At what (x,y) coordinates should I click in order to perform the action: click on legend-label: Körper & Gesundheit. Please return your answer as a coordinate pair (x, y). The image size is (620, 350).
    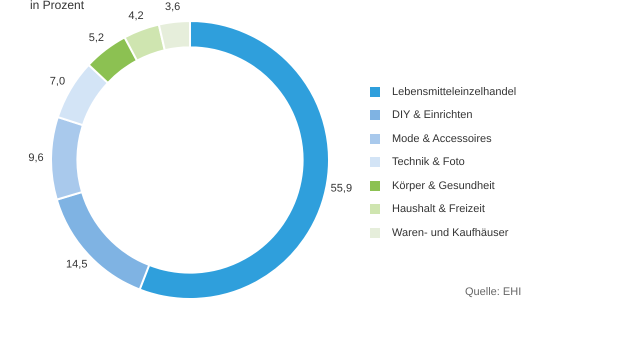
    Looking at the image, I should click on (443, 186).